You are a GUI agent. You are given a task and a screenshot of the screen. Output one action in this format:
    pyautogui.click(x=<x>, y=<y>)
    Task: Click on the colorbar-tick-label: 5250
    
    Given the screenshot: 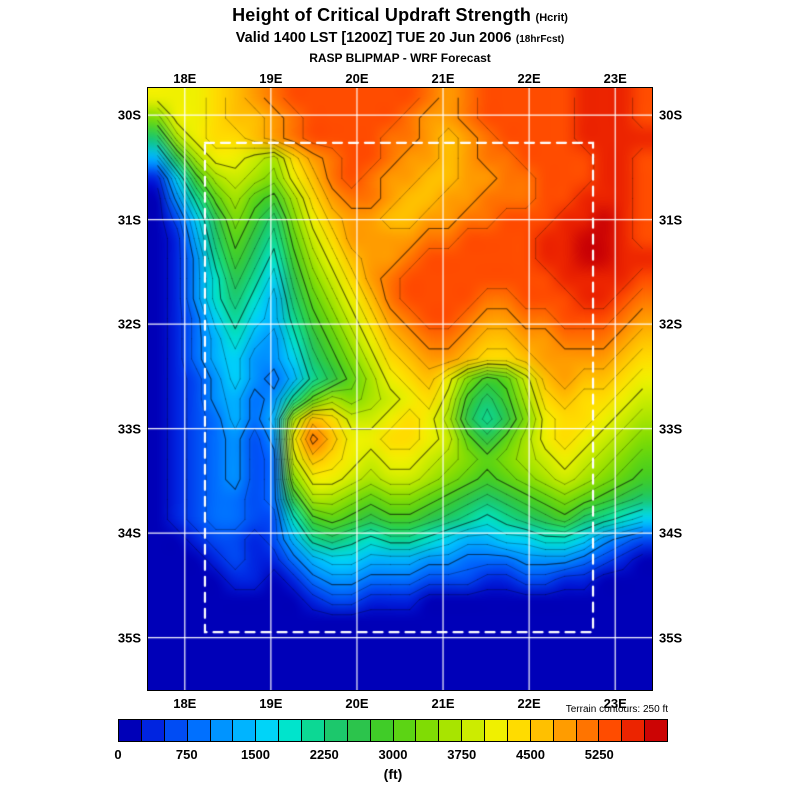 What is the action you would take?
    pyautogui.click(x=599, y=754)
    